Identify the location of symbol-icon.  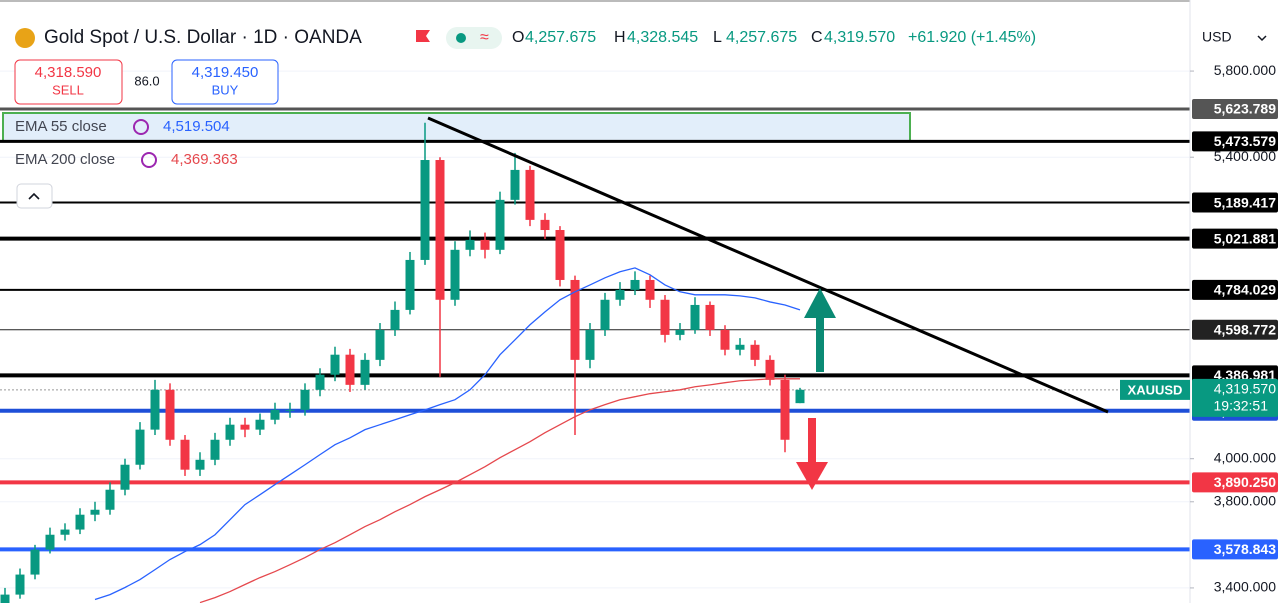
(25, 38).